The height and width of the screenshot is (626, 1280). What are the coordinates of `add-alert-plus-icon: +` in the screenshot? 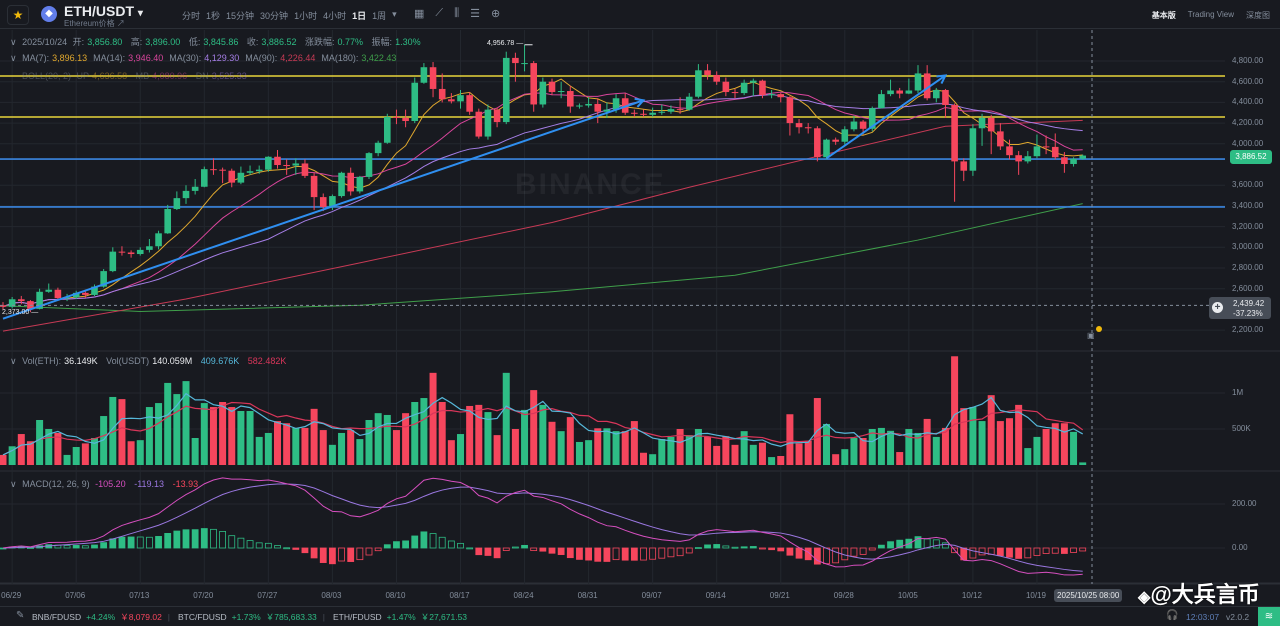 It's located at (1217, 307).